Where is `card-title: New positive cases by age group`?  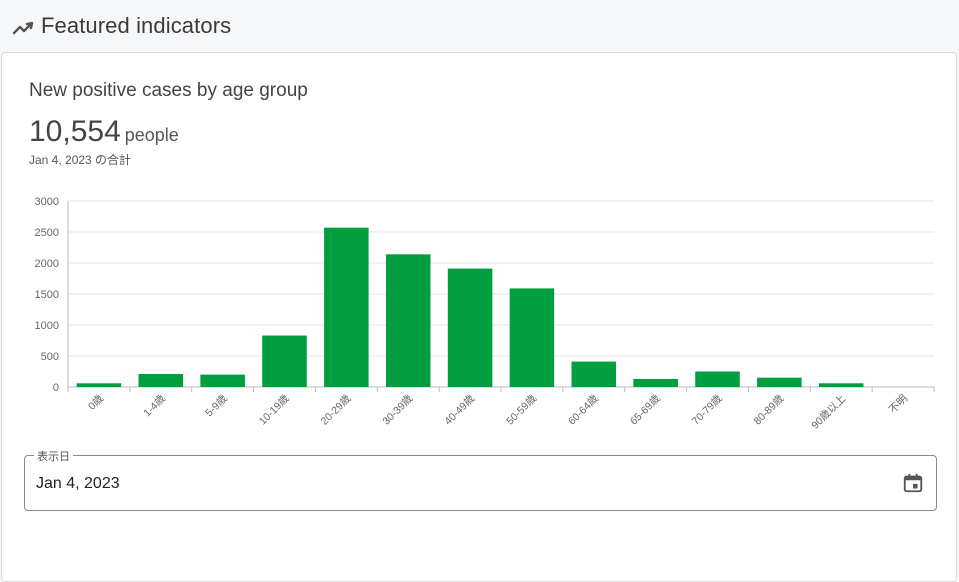
card-title: New positive cases by age group is located at coordinates (168, 90).